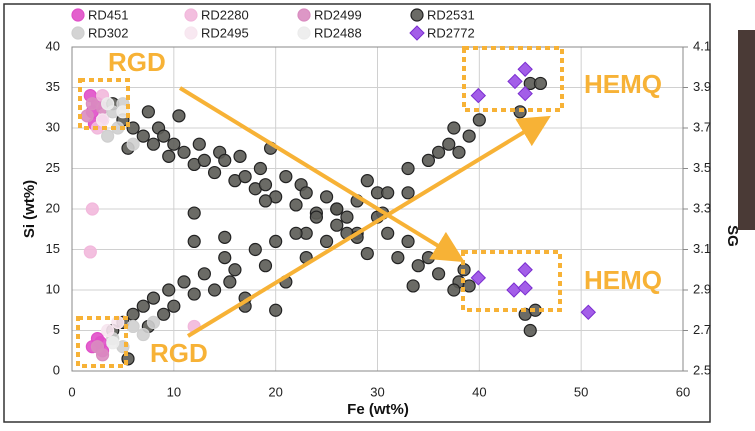 This screenshot has width=755, height=431. What do you see at coordinates (329, 32) in the screenshot?
I see `legend-item: RD2488` at bounding box center [329, 32].